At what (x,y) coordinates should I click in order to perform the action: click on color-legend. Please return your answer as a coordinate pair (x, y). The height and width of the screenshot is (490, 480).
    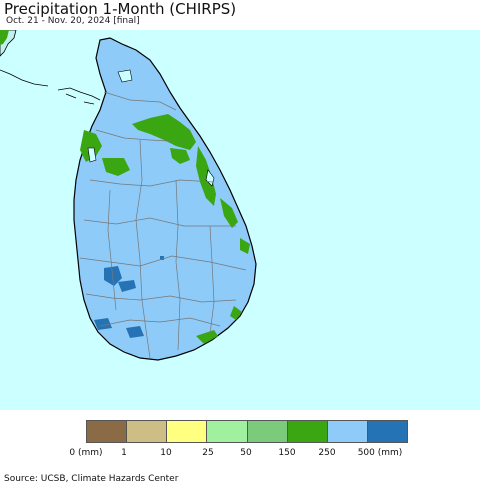
    Looking at the image, I should click on (247, 431).